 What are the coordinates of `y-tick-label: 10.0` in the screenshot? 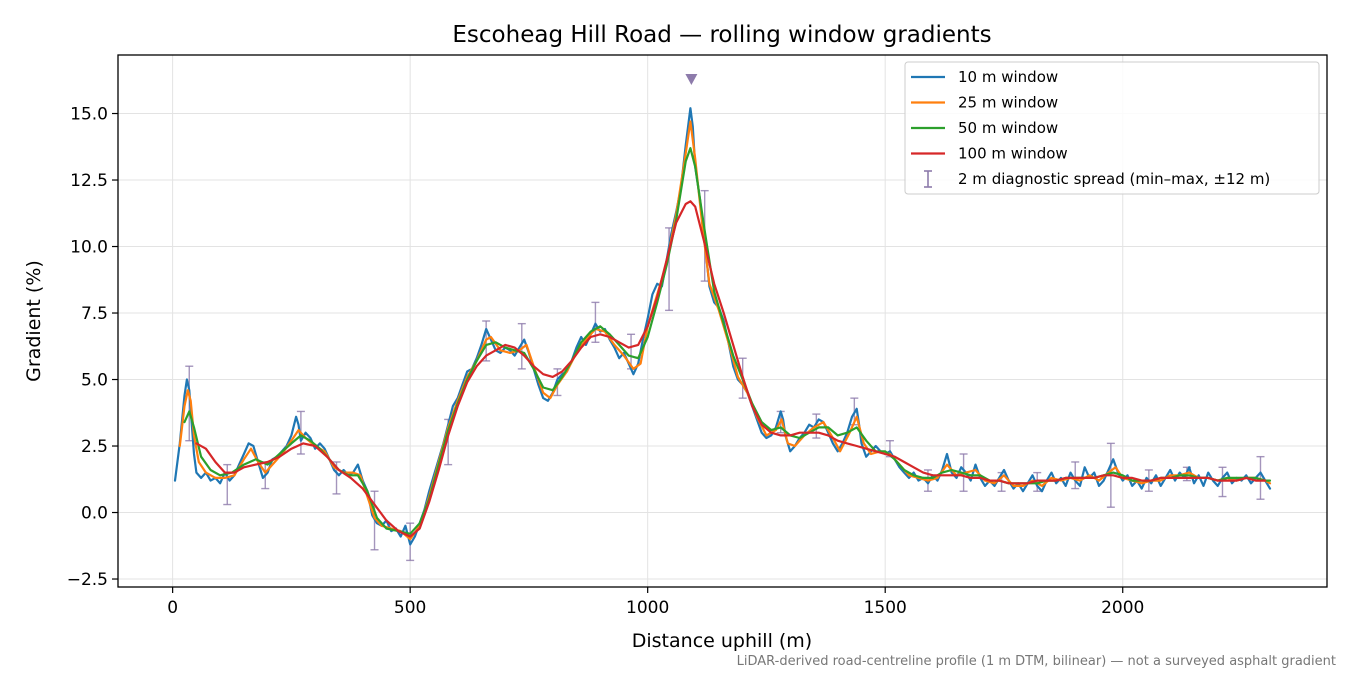 It's located at (89, 248).